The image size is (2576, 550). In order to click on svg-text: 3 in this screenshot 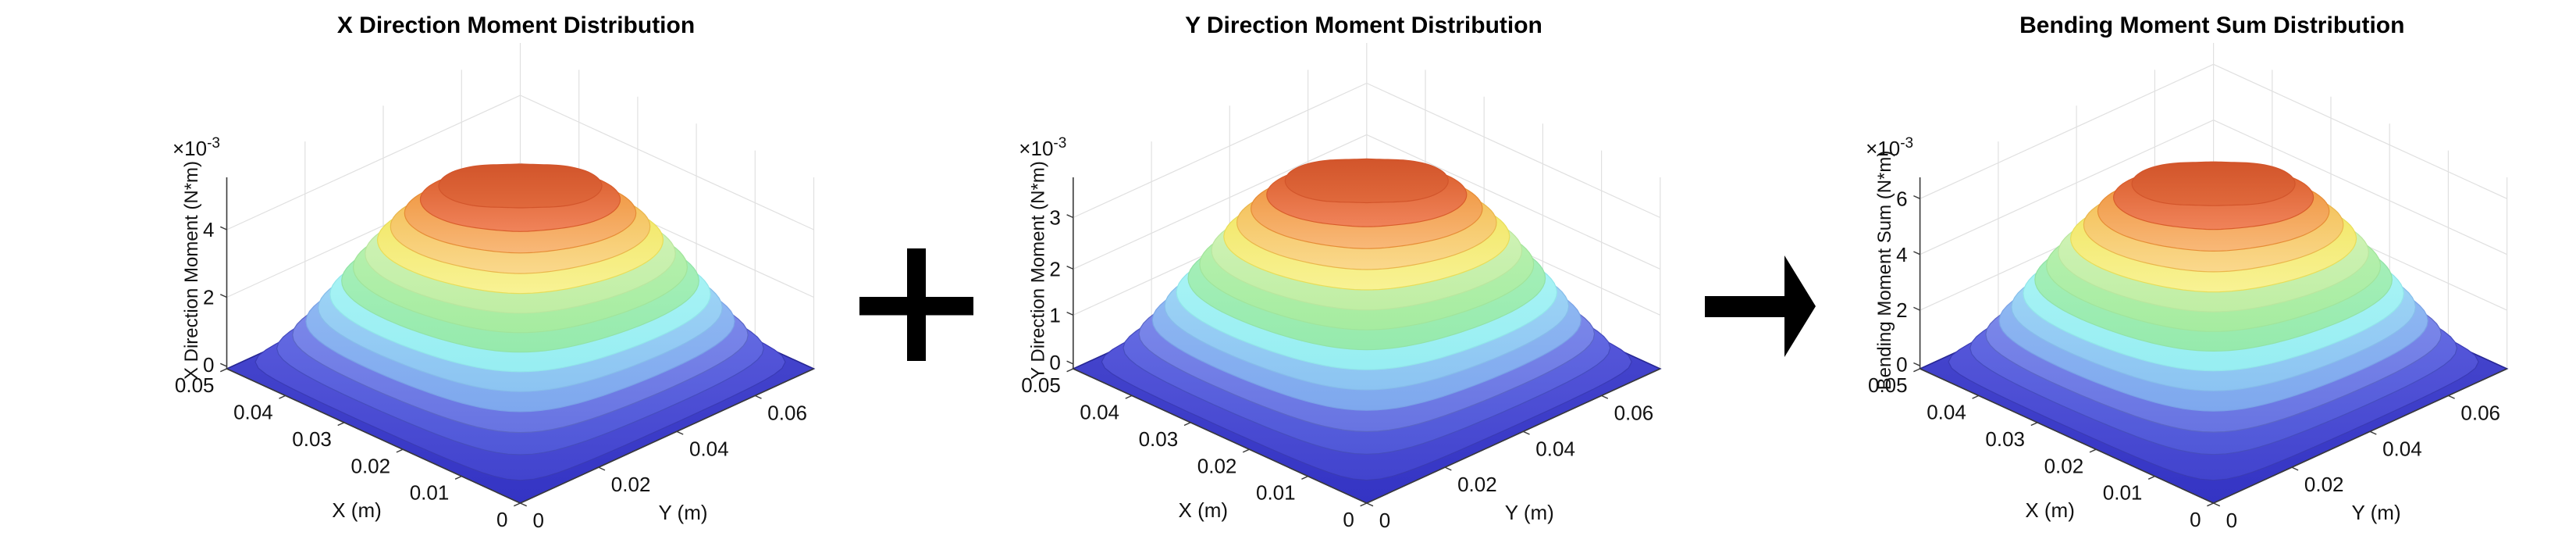, I will do `click(1054, 218)`.